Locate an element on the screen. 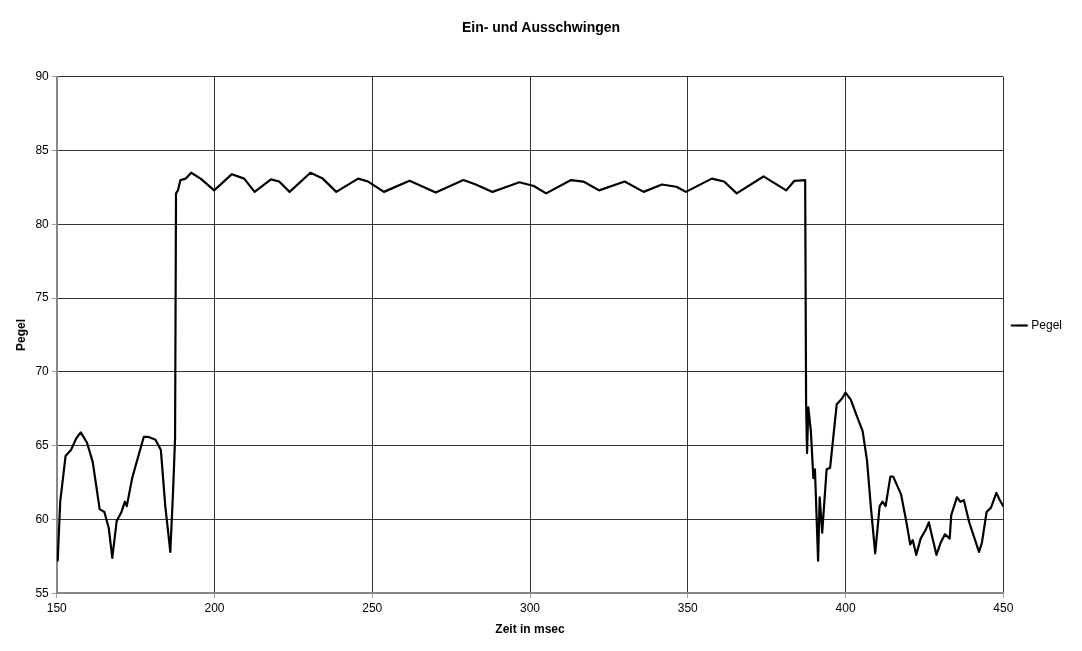  x-tick-label: 400 is located at coordinates (845, 607).